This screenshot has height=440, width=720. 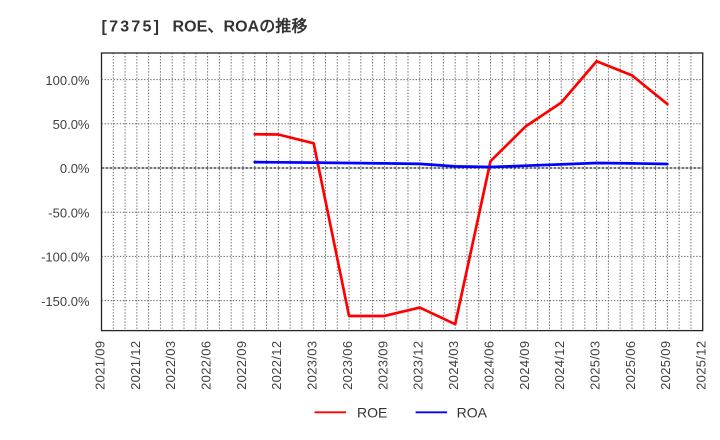 What do you see at coordinates (701, 365) in the screenshot?
I see `svg-text: 2025/12` at bounding box center [701, 365].